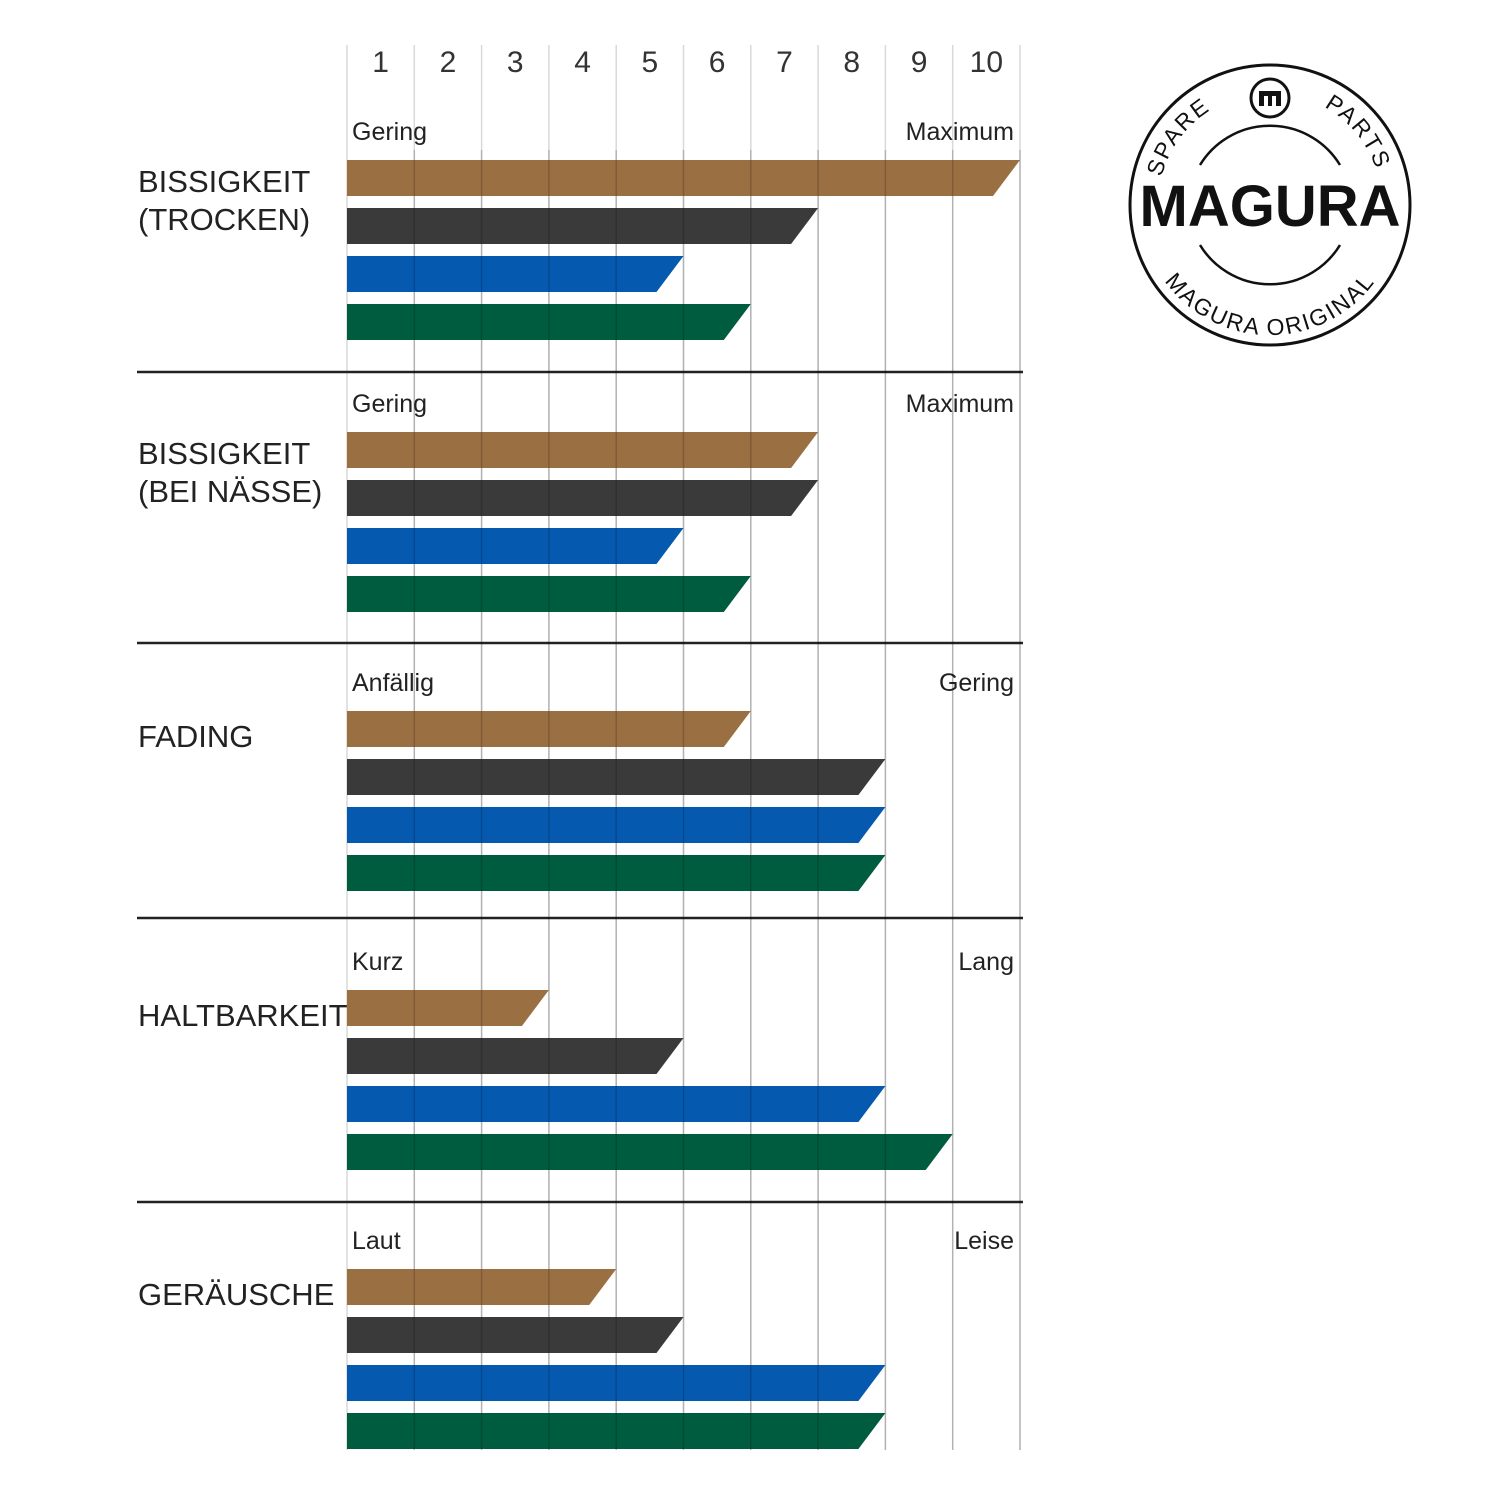 The width and height of the screenshot is (1500, 1500). I want to click on group-title-line: HALTBARKEIT, so click(243, 1015).